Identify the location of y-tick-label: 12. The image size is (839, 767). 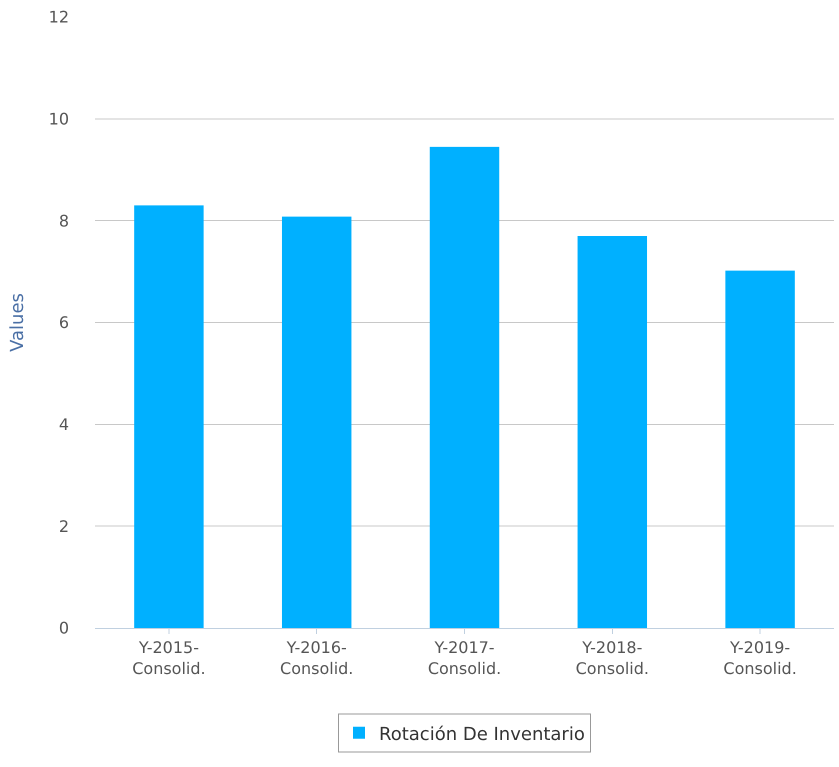
(58, 17).